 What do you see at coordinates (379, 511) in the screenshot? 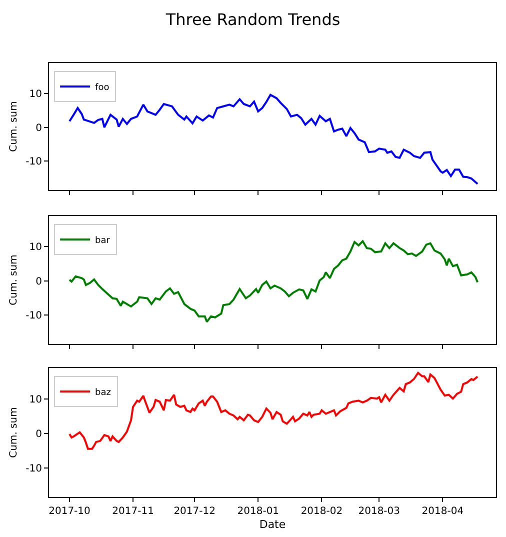
I see `x-tick-label: 2018-03` at bounding box center [379, 511].